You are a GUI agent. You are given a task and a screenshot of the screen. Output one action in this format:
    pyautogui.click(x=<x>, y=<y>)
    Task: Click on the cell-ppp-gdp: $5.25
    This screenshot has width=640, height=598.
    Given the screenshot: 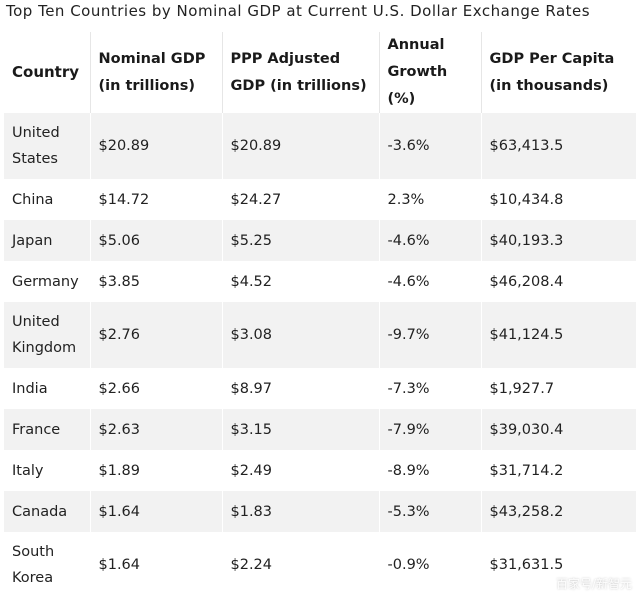 What is the action you would take?
    pyautogui.click(x=301, y=240)
    